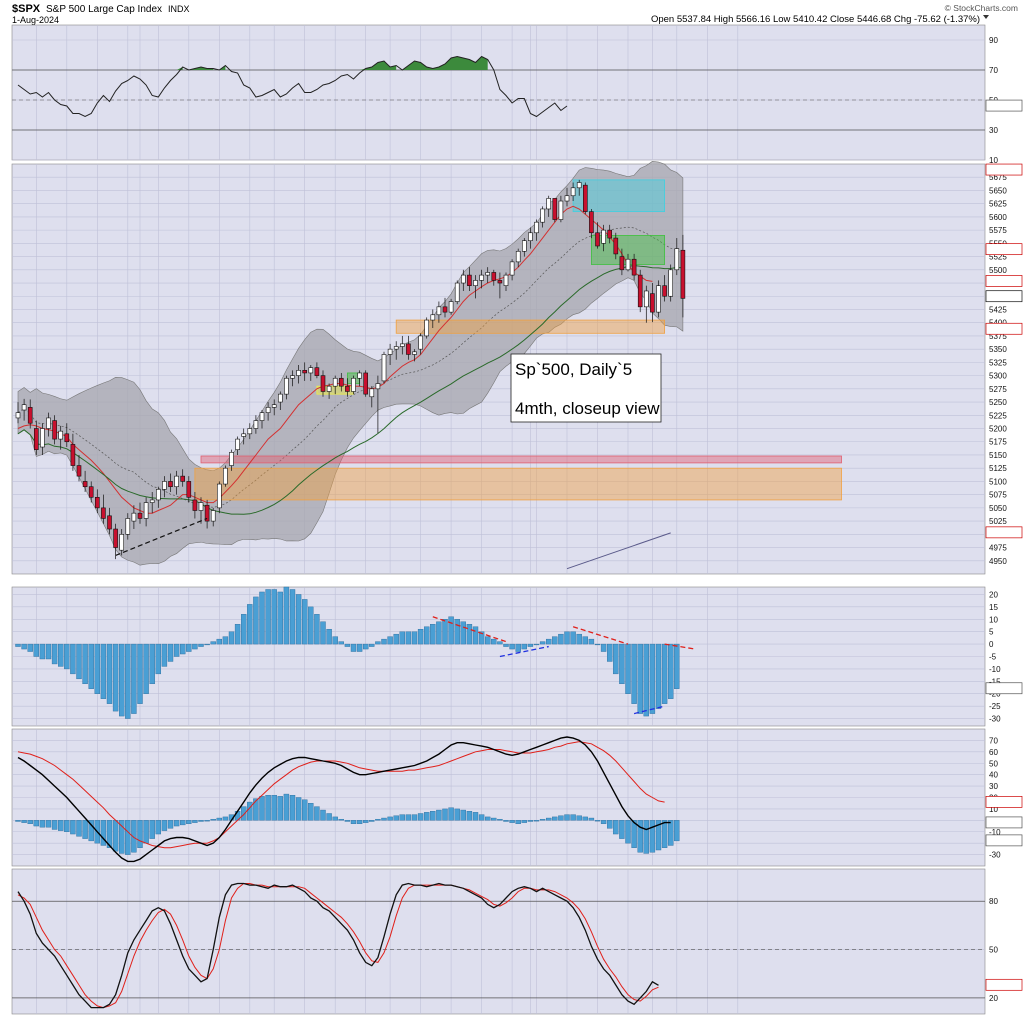  What do you see at coordinates (573, 369) in the screenshot?
I see `annotation-line-1: Sp`500, Daily`5` at bounding box center [573, 369].